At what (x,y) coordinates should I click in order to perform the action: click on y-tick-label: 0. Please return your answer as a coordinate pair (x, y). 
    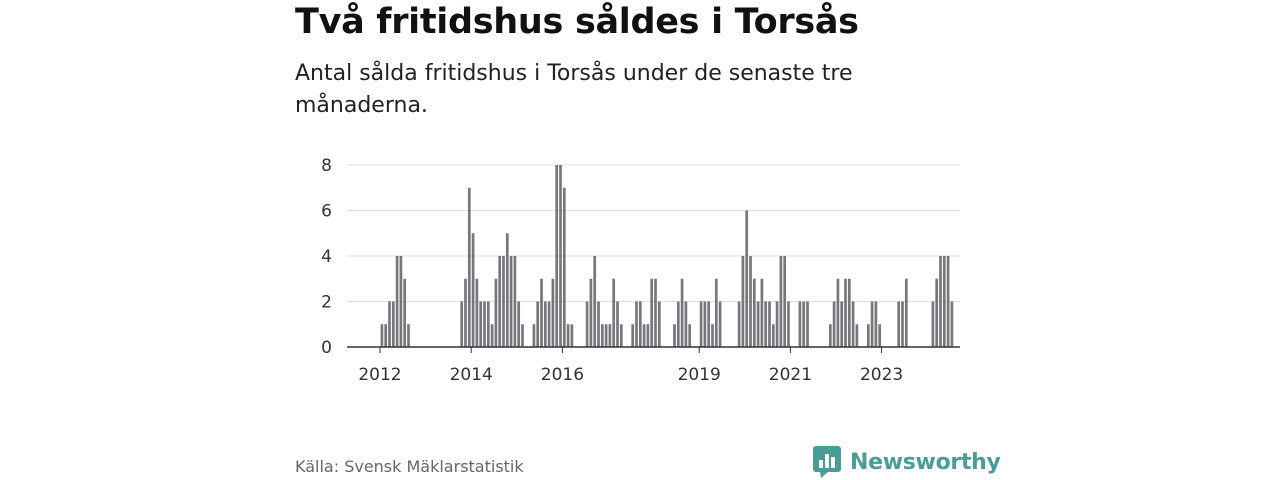
    Looking at the image, I should click on (326, 348).